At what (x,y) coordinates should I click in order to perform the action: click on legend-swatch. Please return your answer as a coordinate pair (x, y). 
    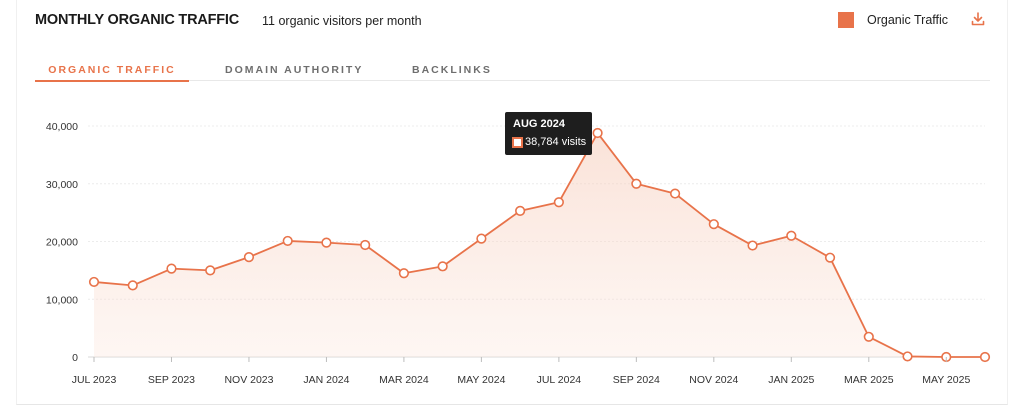
    Looking at the image, I should click on (846, 20).